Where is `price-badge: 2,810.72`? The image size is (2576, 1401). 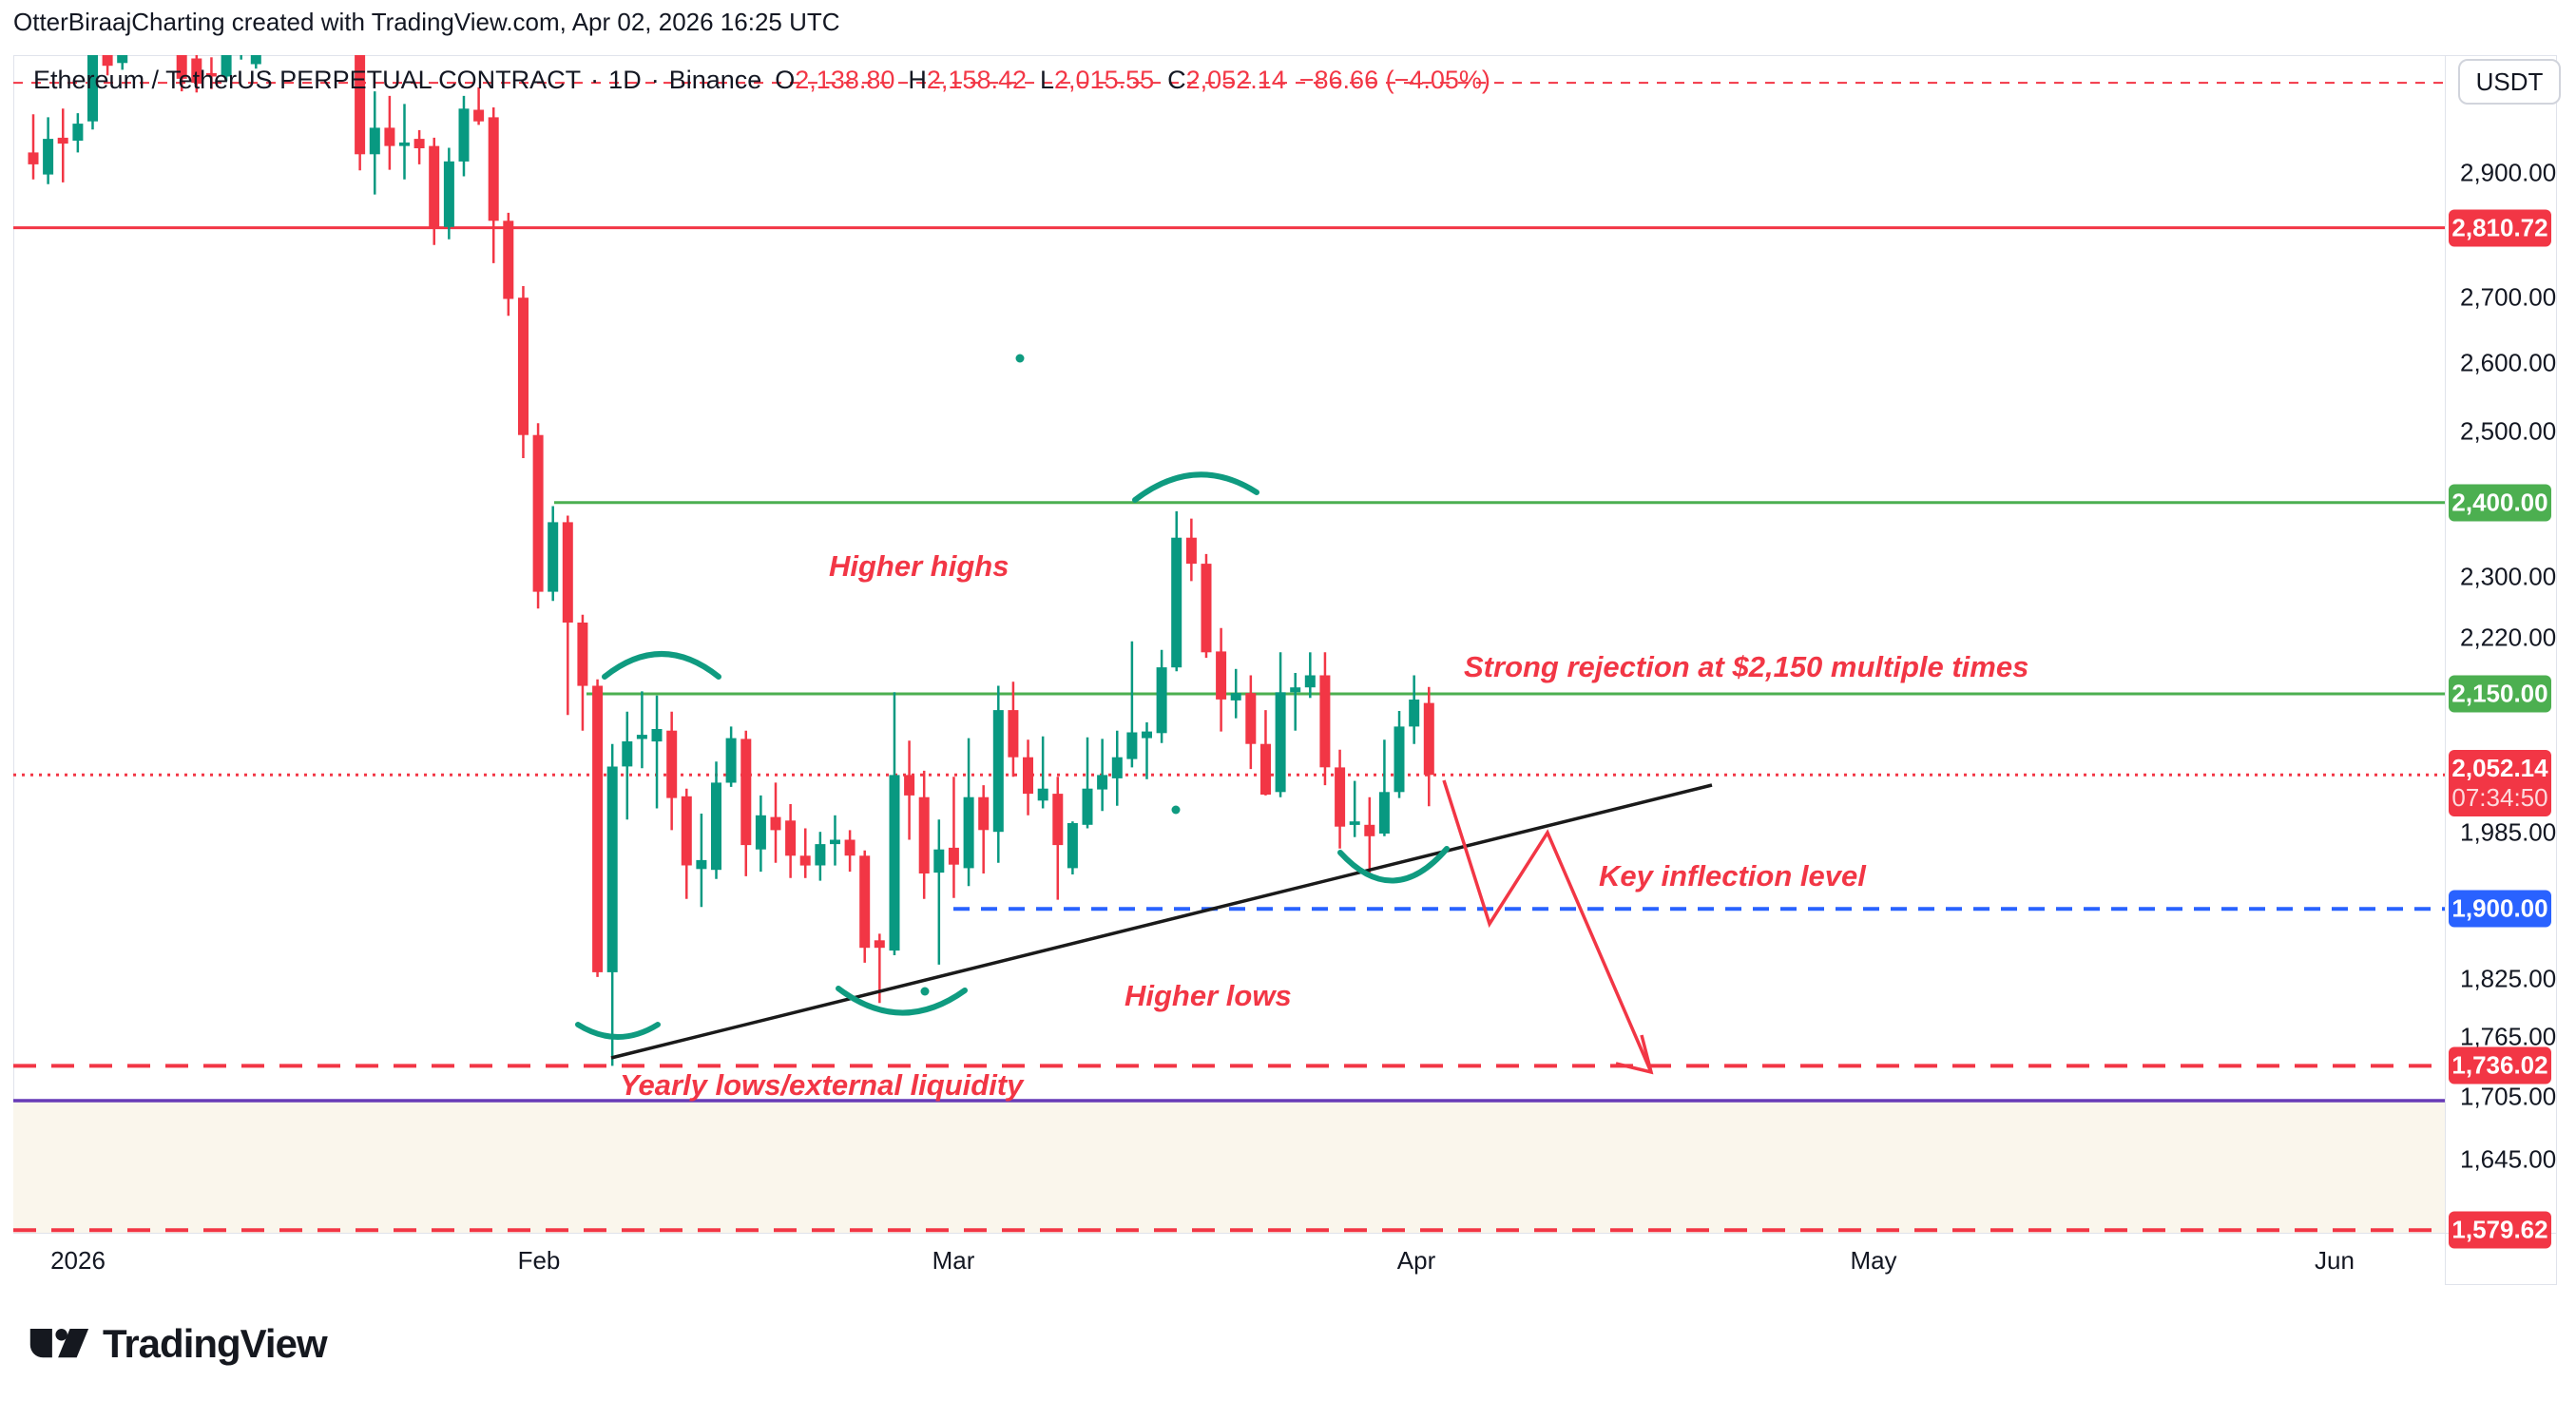
price-badge: 2,810.72 is located at coordinates (2500, 228).